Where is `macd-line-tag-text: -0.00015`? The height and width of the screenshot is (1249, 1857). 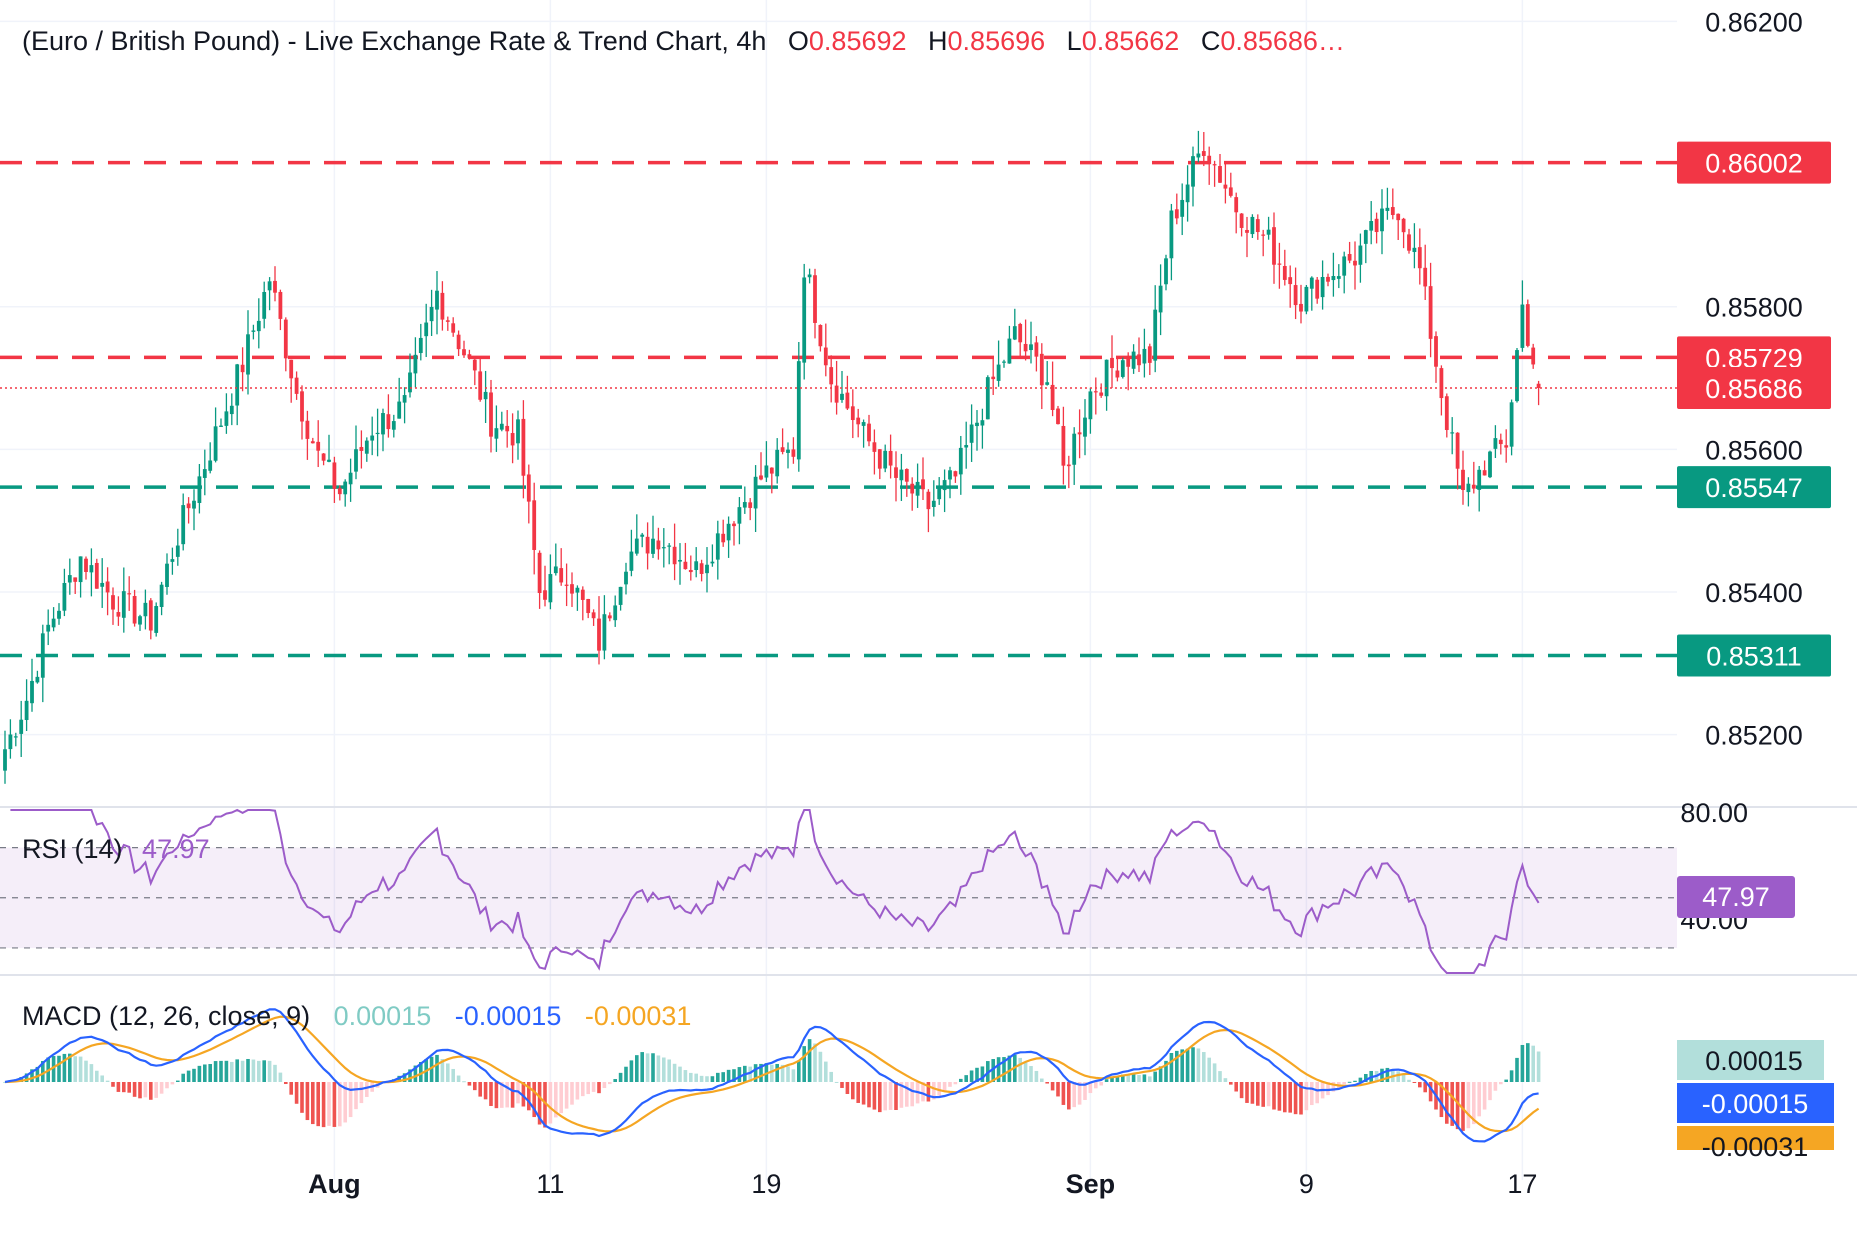
macd-line-tag-text: -0.00015 is located at coordinates (1755, 1104).